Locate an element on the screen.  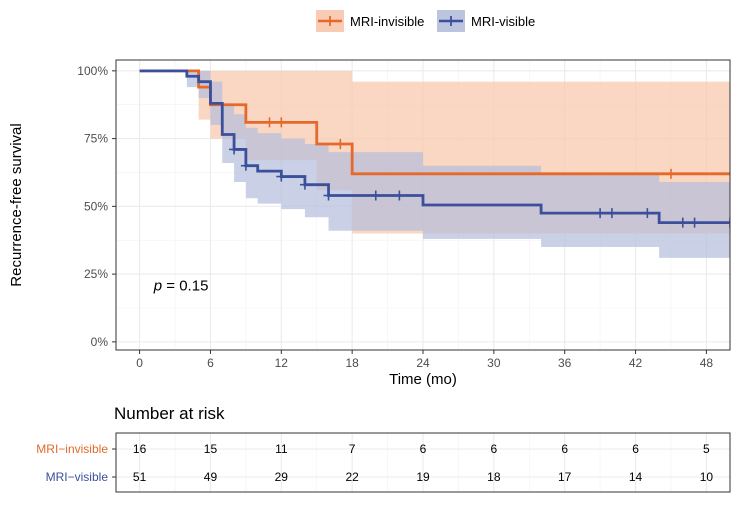
legend-item-mri-invisible: MRI-invisible is located at coordinates (370, 21).